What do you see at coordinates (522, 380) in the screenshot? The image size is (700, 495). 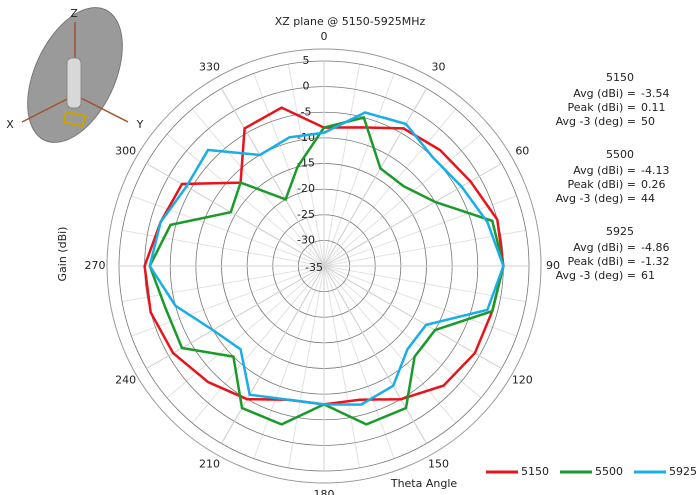 I see `theta-tick-label: 120` at bounding box center [522, 380].